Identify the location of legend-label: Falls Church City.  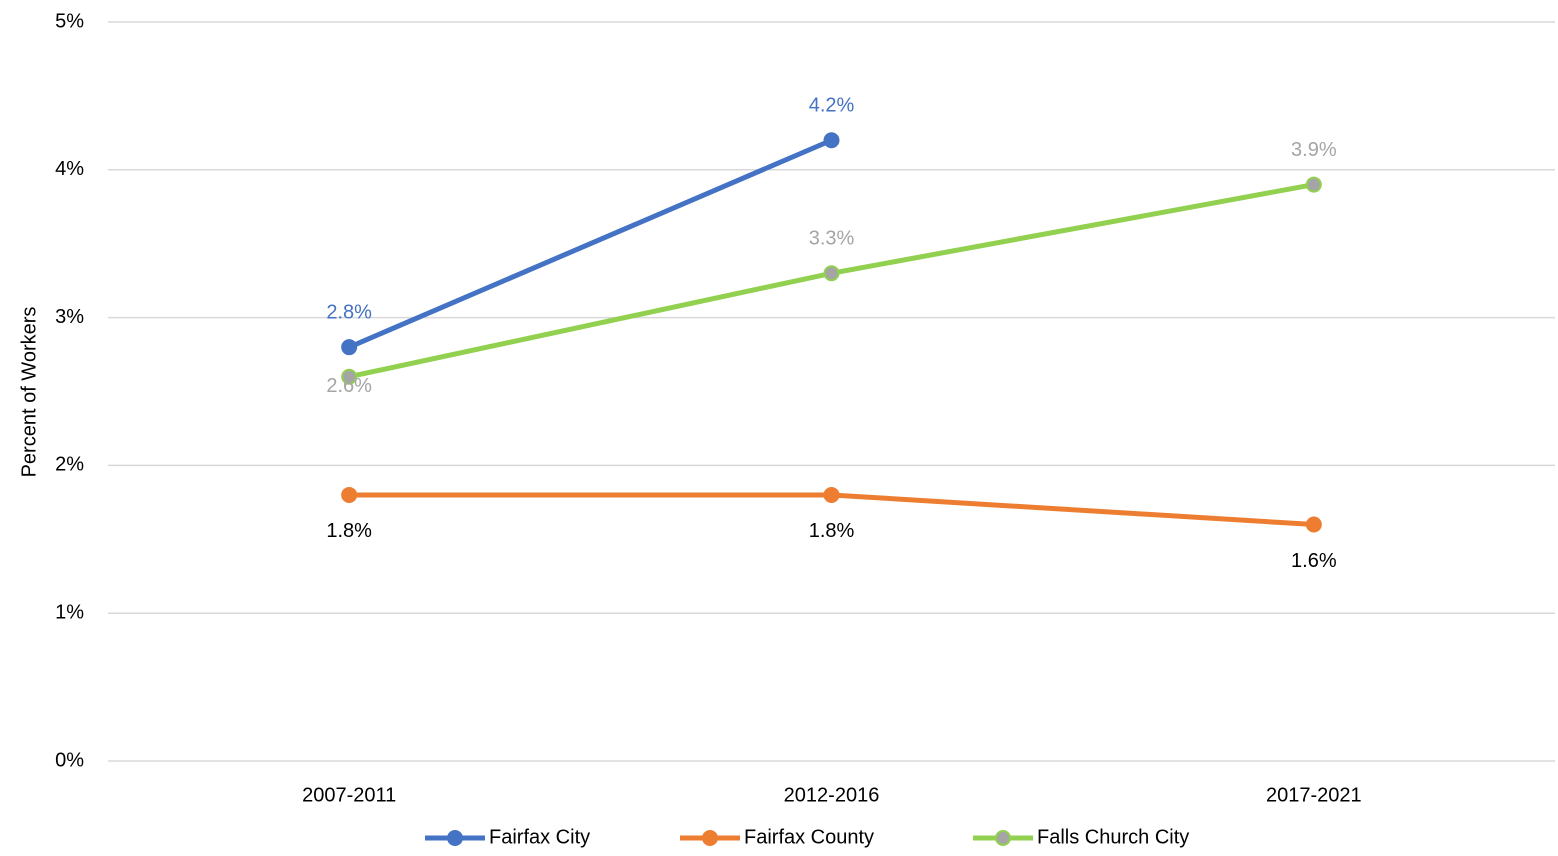
(1113, 837).